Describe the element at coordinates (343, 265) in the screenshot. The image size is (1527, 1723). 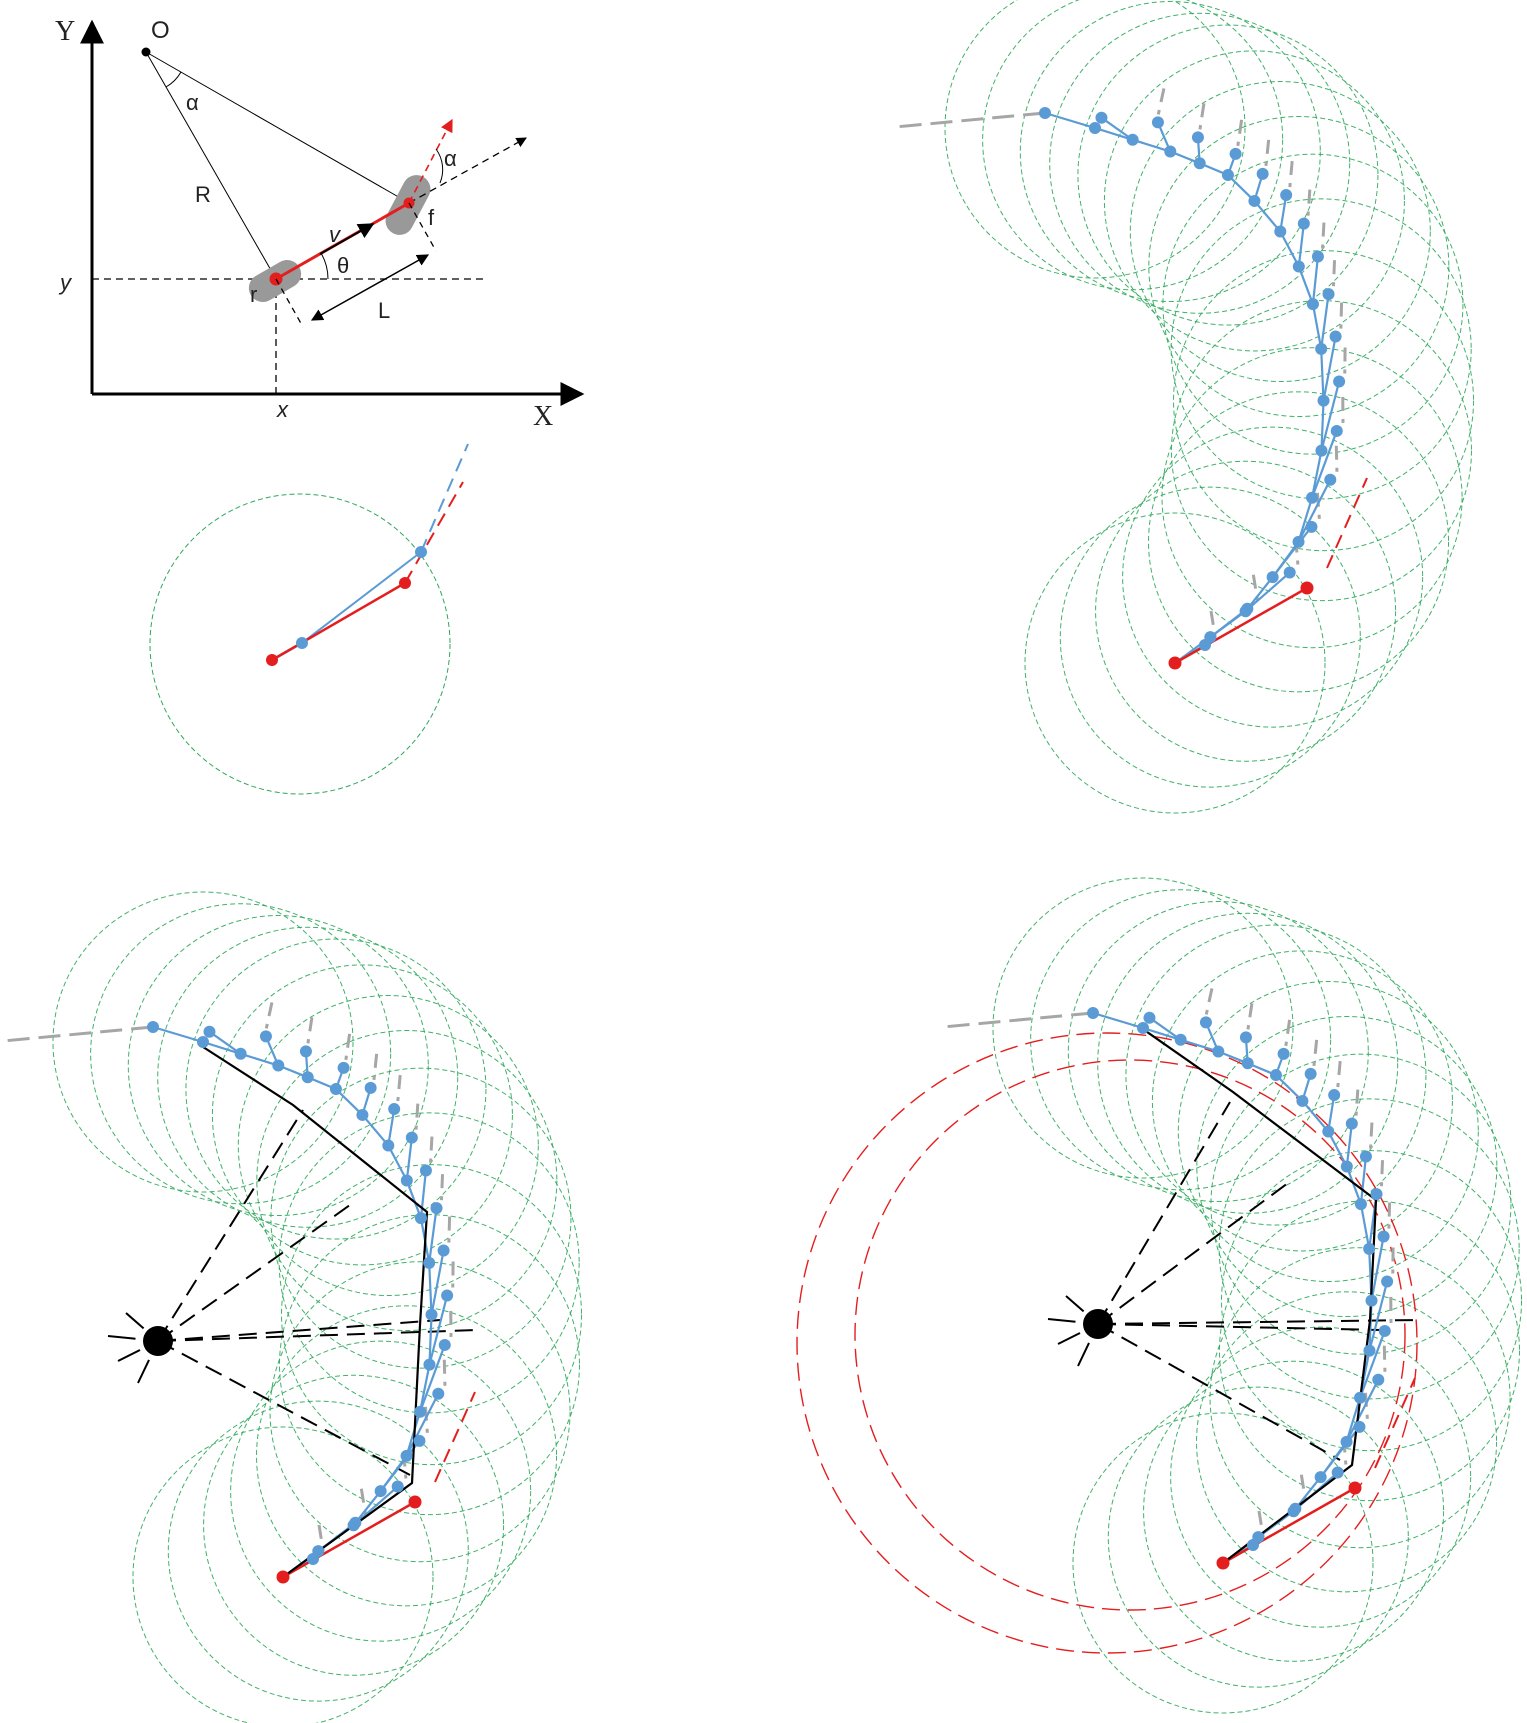
I see `theta-label: θ` at that location.